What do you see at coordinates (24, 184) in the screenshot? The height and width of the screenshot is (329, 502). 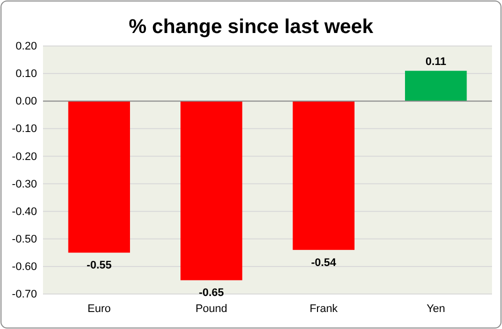 I see `y-tick-label: -0.30` at bounding box center [24, 184].